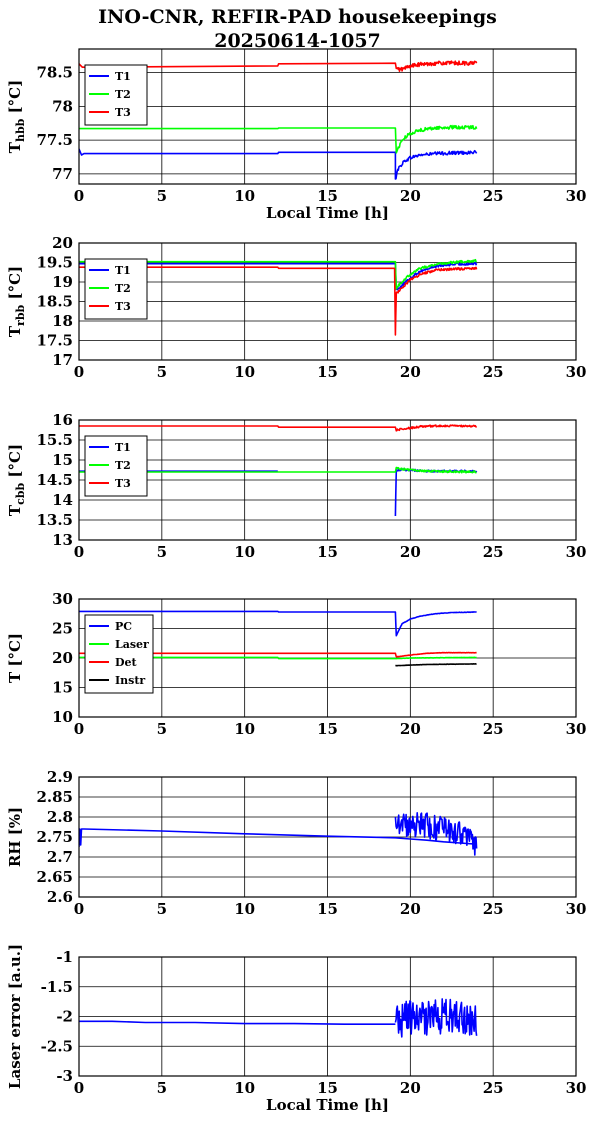 The width and height of the screenshot is (595, 1134). I want to click on y-tick-label: 16, so click(62, 420).